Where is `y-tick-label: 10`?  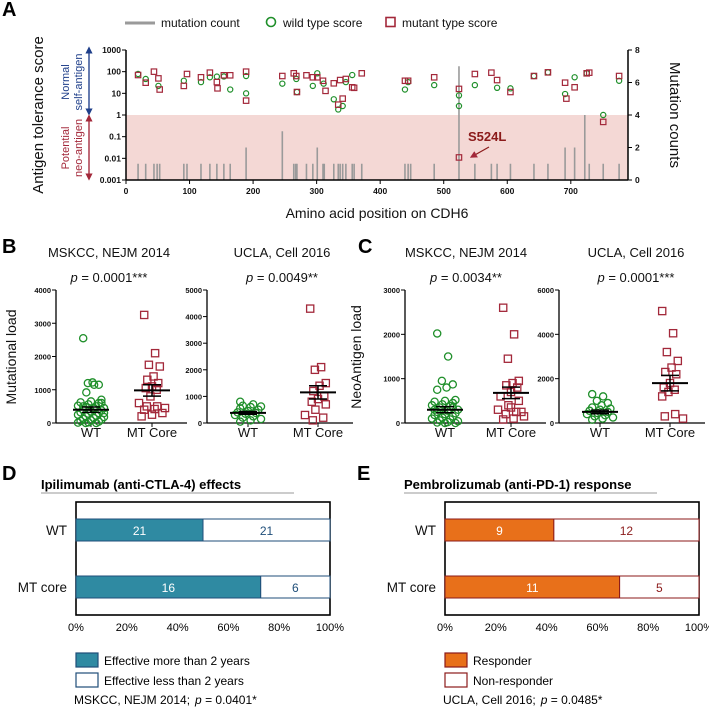
y-tick-label: 10 is located at coordinates (117, 93).